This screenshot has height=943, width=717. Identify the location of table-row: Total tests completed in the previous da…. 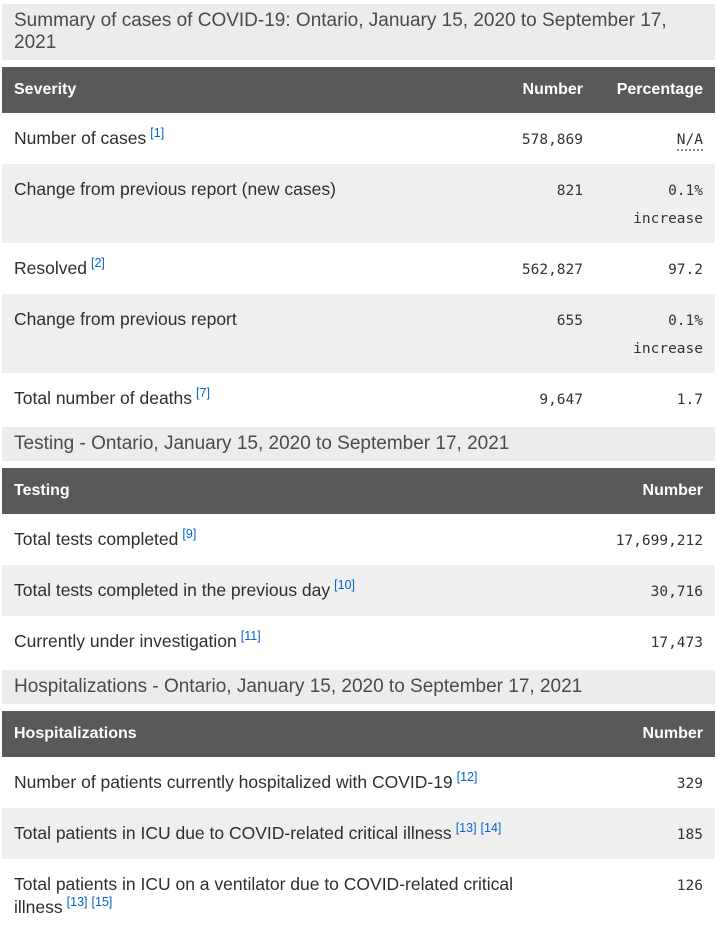
(358, 590).